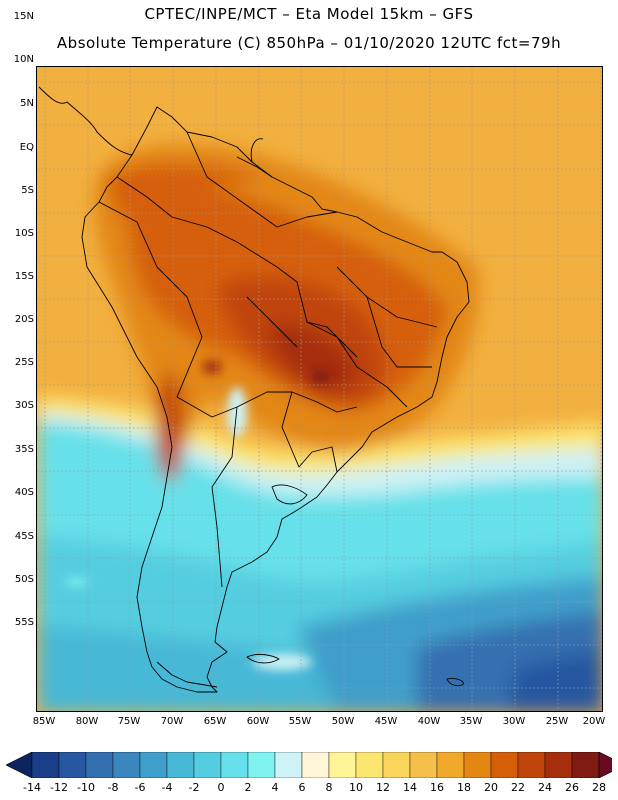  I want to click on color-scale-label: 4, so click(275, 787).